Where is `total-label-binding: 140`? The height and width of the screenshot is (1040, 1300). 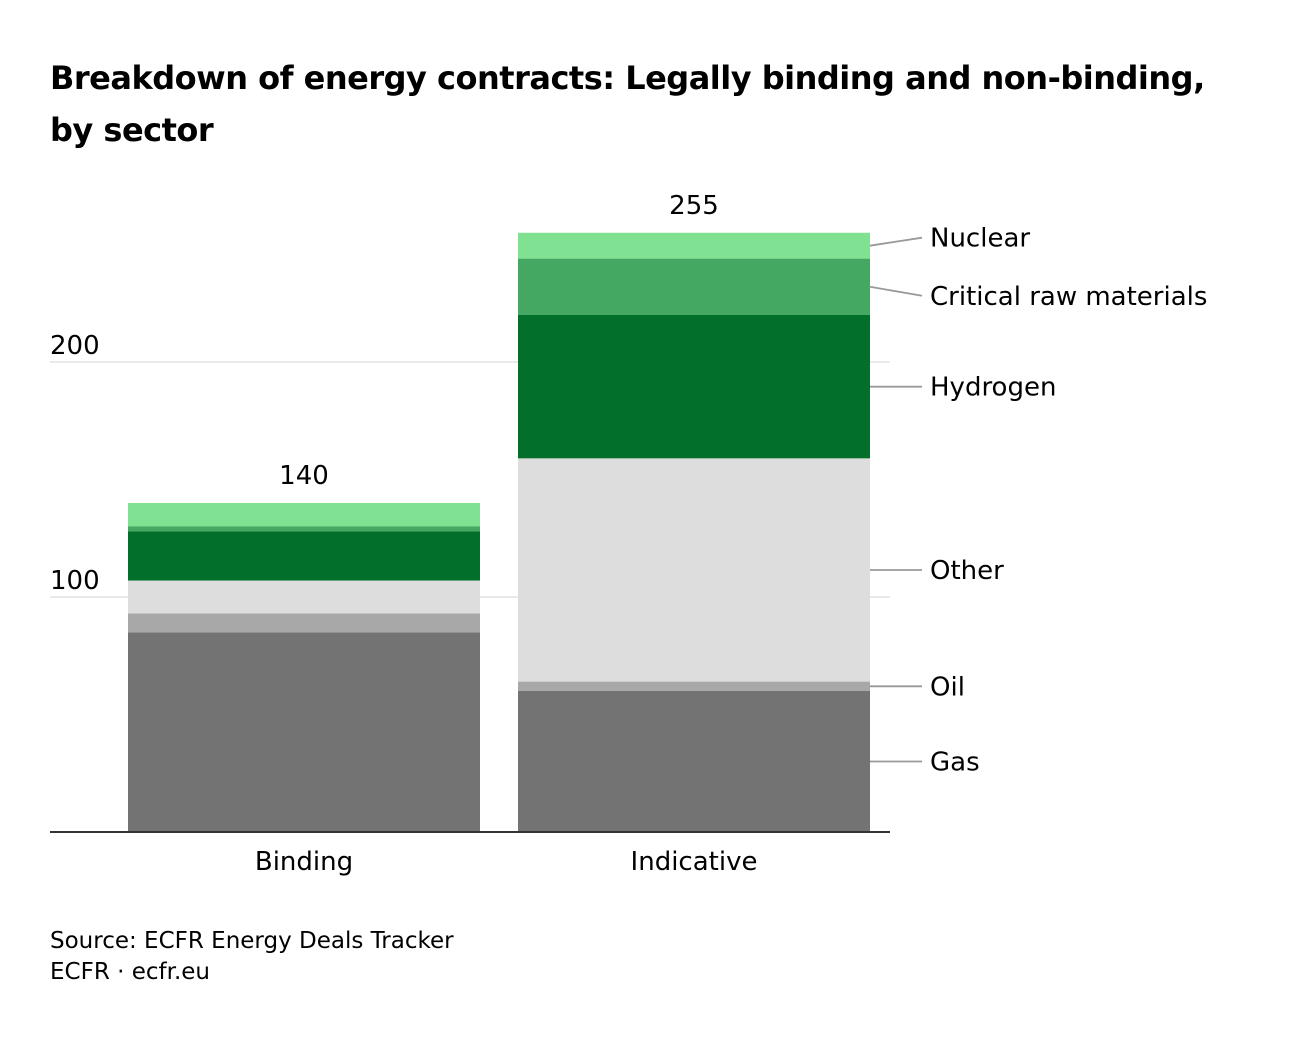 total-label-binding: 140 is located at coordinates (304, 476).